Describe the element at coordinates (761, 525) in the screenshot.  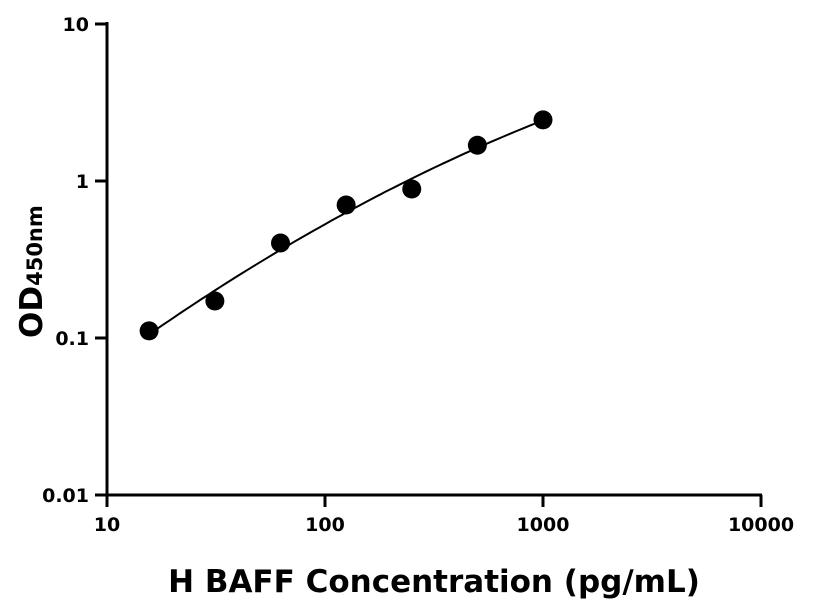
I see `x-tick-label: 10000` at that location.